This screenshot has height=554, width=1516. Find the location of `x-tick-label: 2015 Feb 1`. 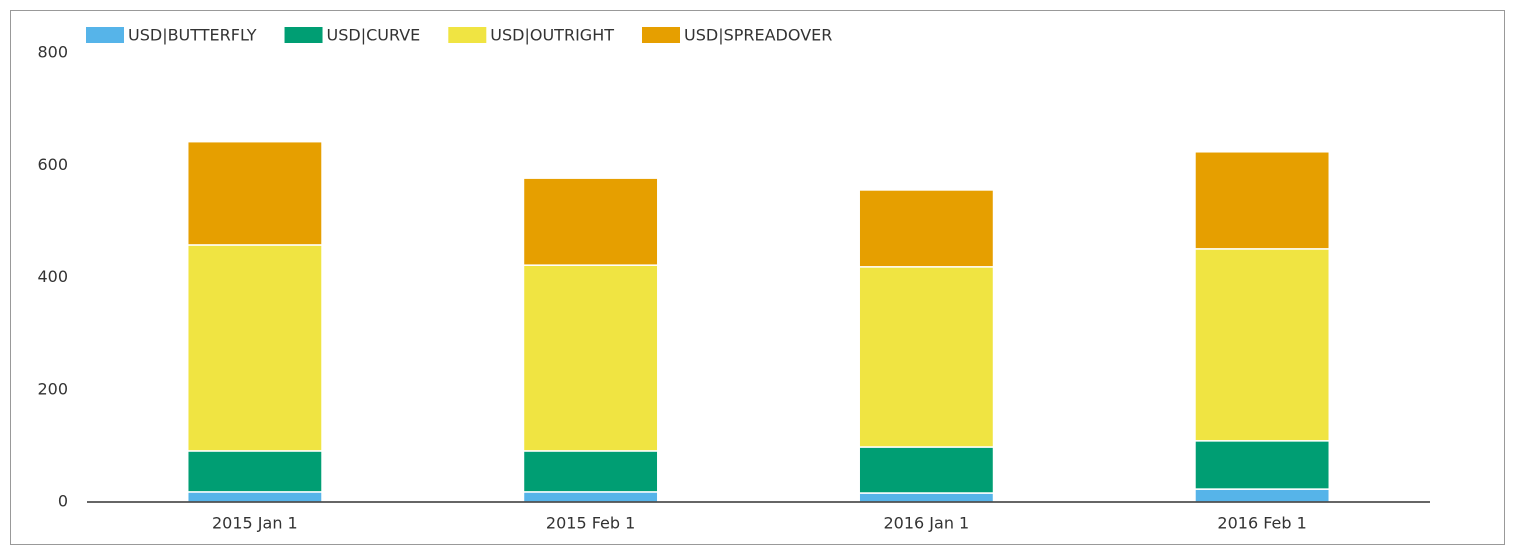

x-tick-label: 2015 Feb 1 is located at coordinates (590, 523).